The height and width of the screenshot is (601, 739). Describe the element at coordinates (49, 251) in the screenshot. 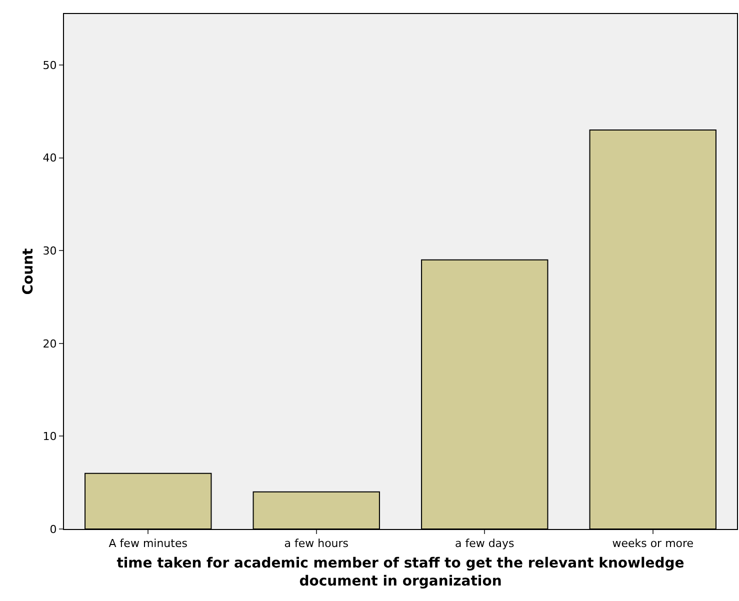

I see `y-tick-label: 30` at that location.